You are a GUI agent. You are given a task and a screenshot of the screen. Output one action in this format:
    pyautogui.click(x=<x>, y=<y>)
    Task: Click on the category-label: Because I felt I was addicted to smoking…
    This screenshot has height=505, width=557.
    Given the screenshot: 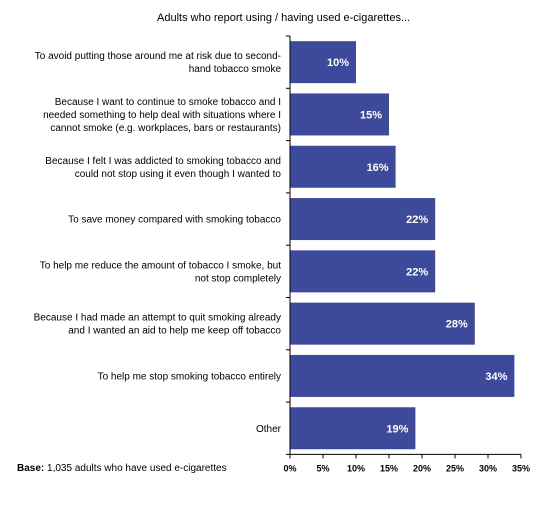 What is the action you would take?
    pyautogui.click(x=163, y=168)
    